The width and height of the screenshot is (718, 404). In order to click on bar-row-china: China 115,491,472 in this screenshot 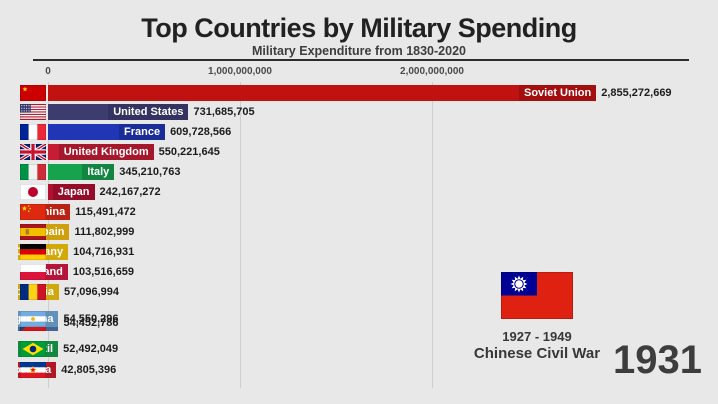, I will do `click(368, 212)`.